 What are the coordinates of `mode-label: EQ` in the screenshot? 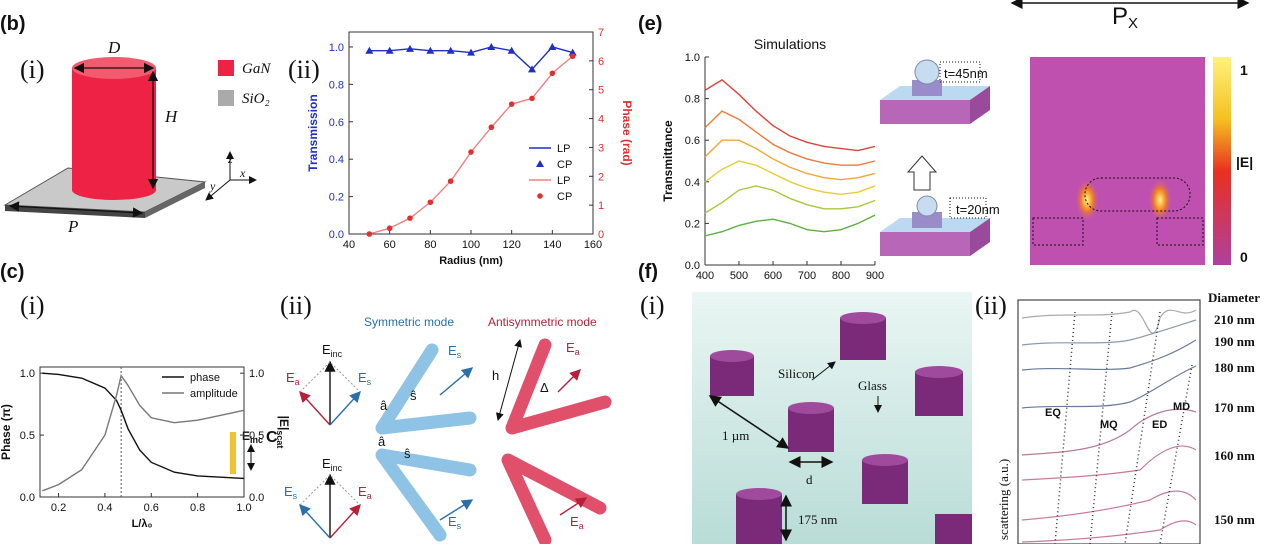 It's located at (1053, 413).